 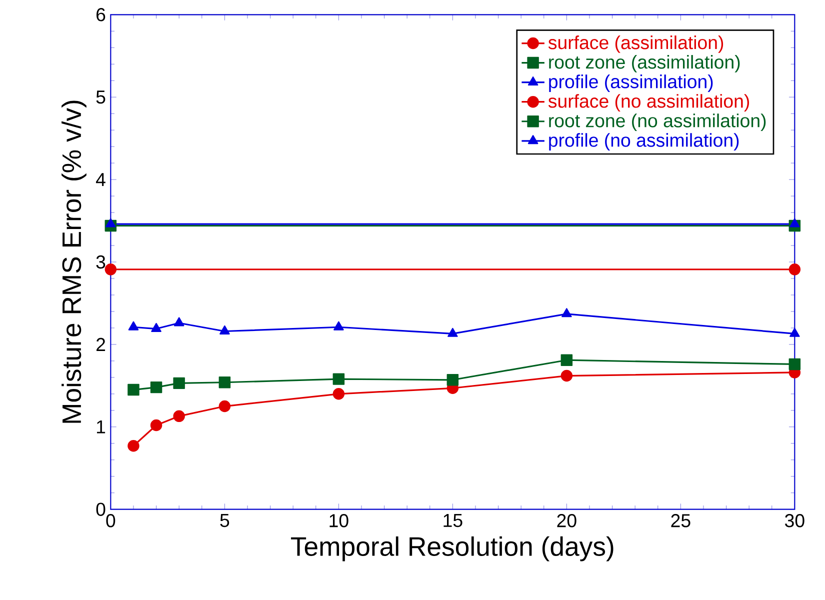 What do you see at coordinates (111, 521) in the screenshot?
I see `x-tick-label: 0` at bounding box center [111, 521].